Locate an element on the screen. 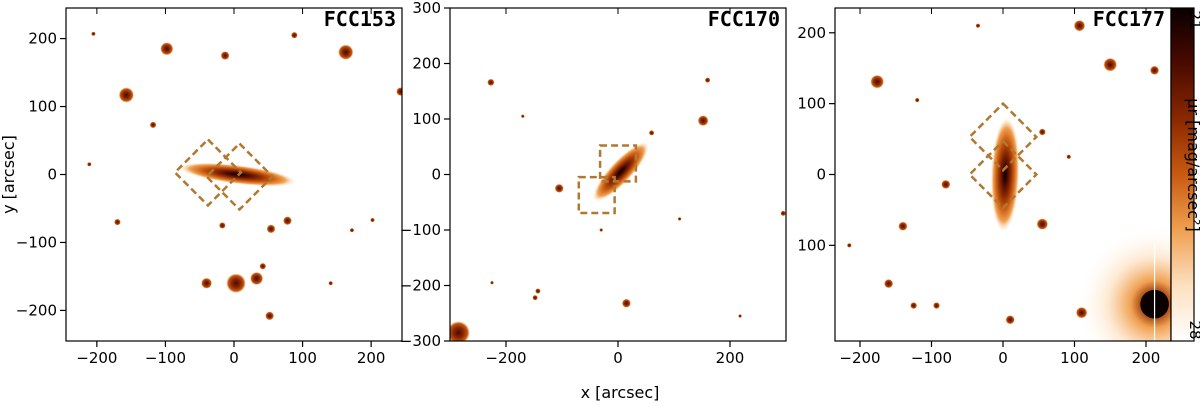 This screenshot has width=1200, height=406. x-axis-label: x [arcsec] is located at coordinates (620, 392).